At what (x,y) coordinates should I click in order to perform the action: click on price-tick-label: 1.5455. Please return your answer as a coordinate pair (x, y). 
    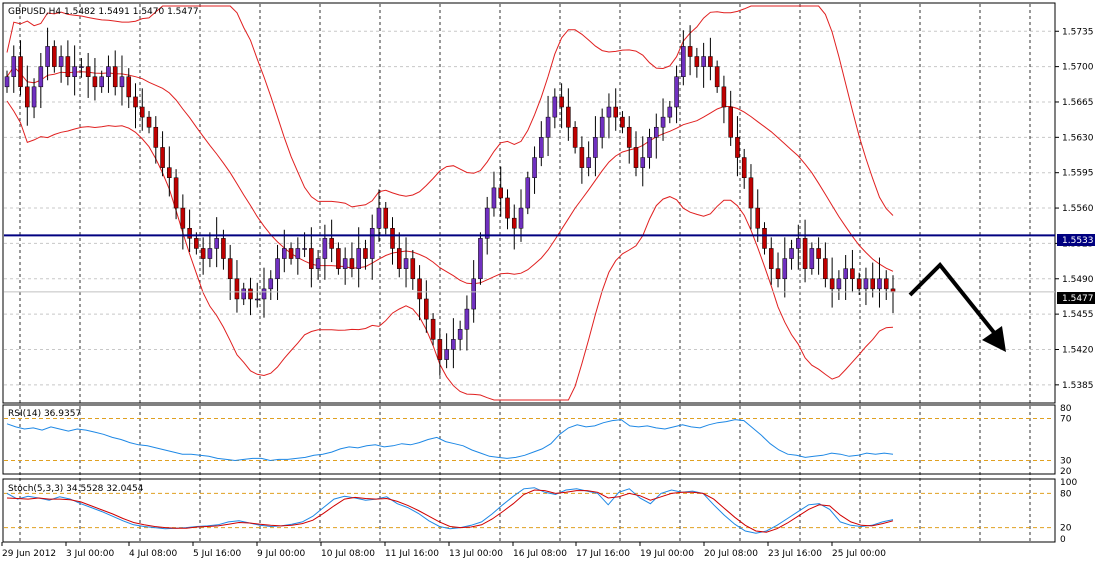
    Looking at the image, I should click on (1078, 315).